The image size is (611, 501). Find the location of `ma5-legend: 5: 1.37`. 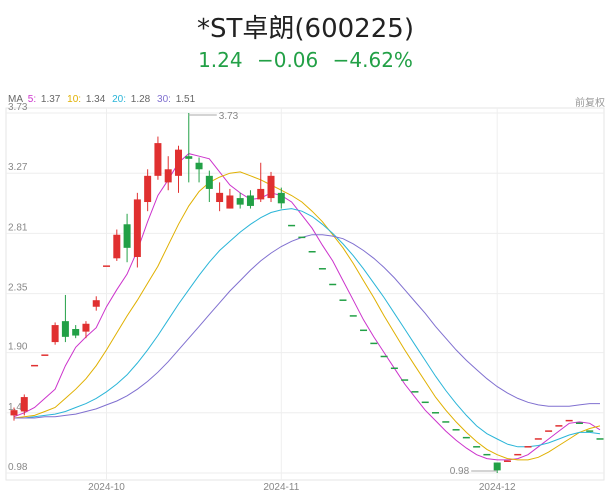

ma5-legend: 5: 1.37 is located at coordinates (45, 99).